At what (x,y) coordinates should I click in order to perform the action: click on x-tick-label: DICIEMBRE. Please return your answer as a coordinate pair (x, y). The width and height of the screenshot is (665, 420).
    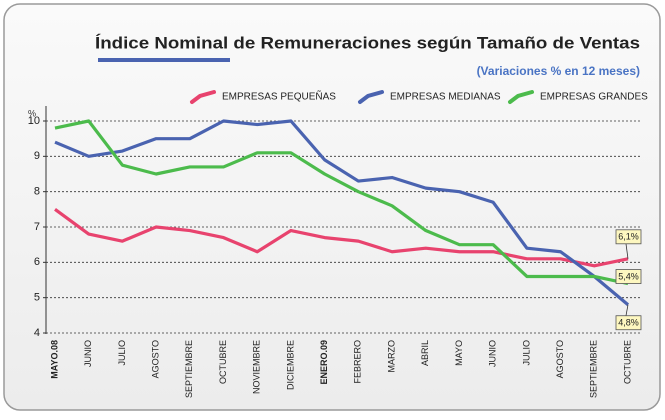
    Looking at the image, I should click on (290, 365).